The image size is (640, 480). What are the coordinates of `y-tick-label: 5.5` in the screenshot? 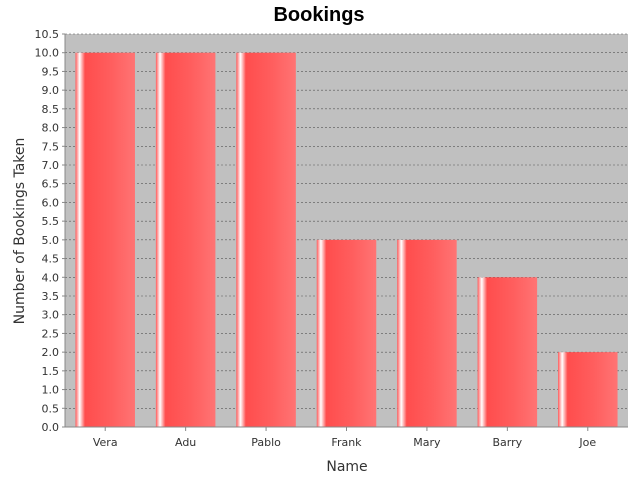 It's located at (51, 221).